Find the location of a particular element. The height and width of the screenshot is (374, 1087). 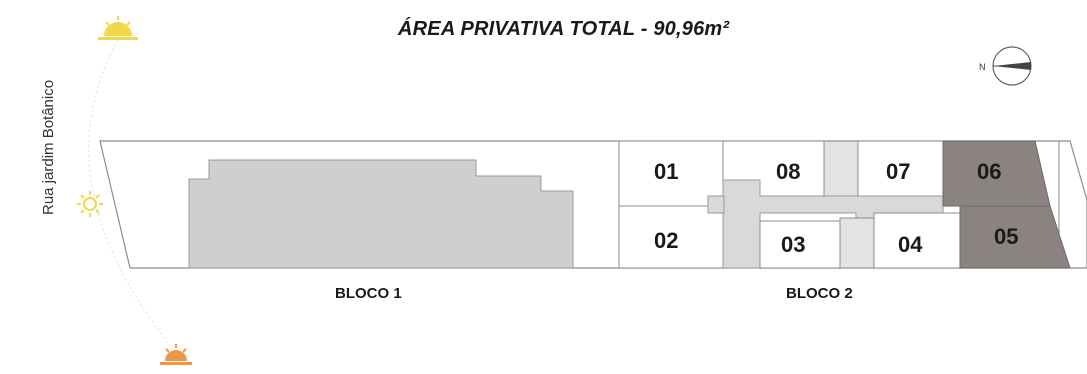

unit-label-06: 06 is located at coordinates (989, 171).